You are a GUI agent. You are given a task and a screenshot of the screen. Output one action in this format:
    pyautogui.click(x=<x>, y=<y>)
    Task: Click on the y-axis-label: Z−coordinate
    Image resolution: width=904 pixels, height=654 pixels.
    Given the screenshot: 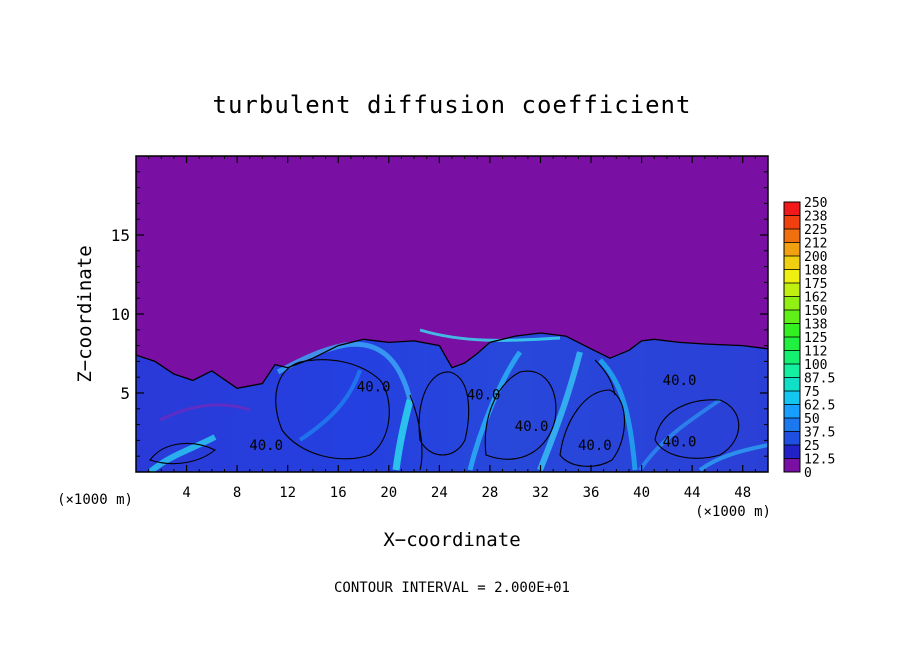 What is the action you would take?
    pyautogui.click(x=85, y=313)
    